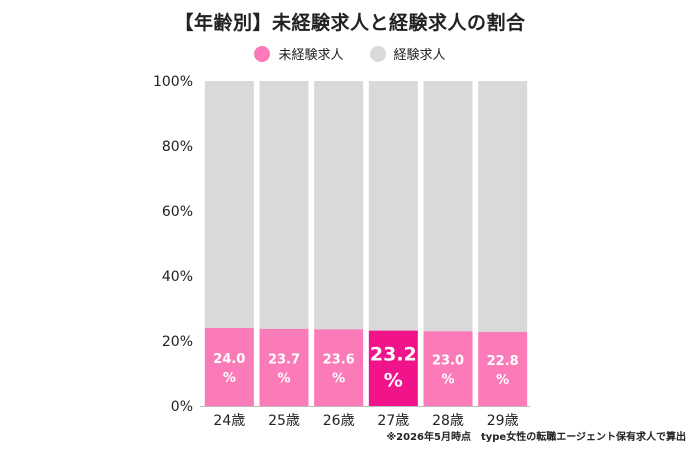  What do you see at coordinates (262, 53) in the screenshot?
I see `legend-swatch-inexperienced` at bounding box center [262, 53].